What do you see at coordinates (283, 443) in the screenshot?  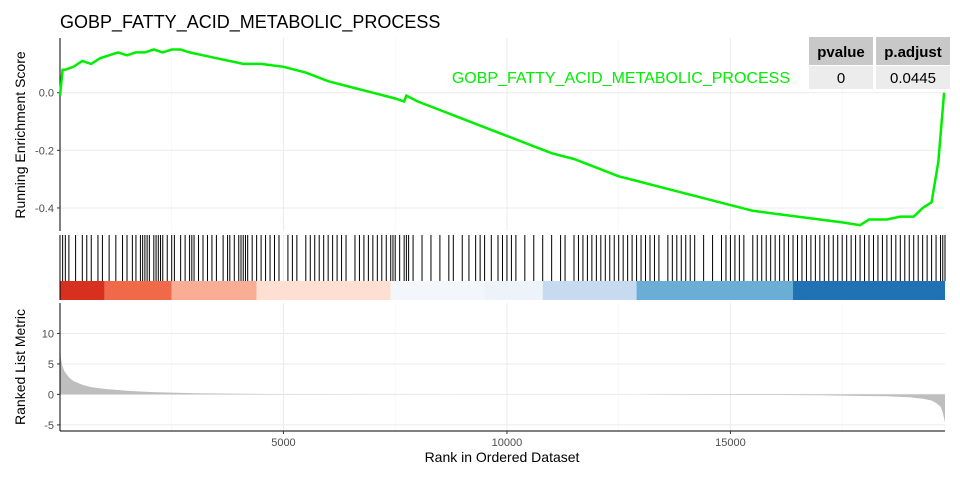 I see `x-tick-label: 5000` at bounding box center [283, 443].